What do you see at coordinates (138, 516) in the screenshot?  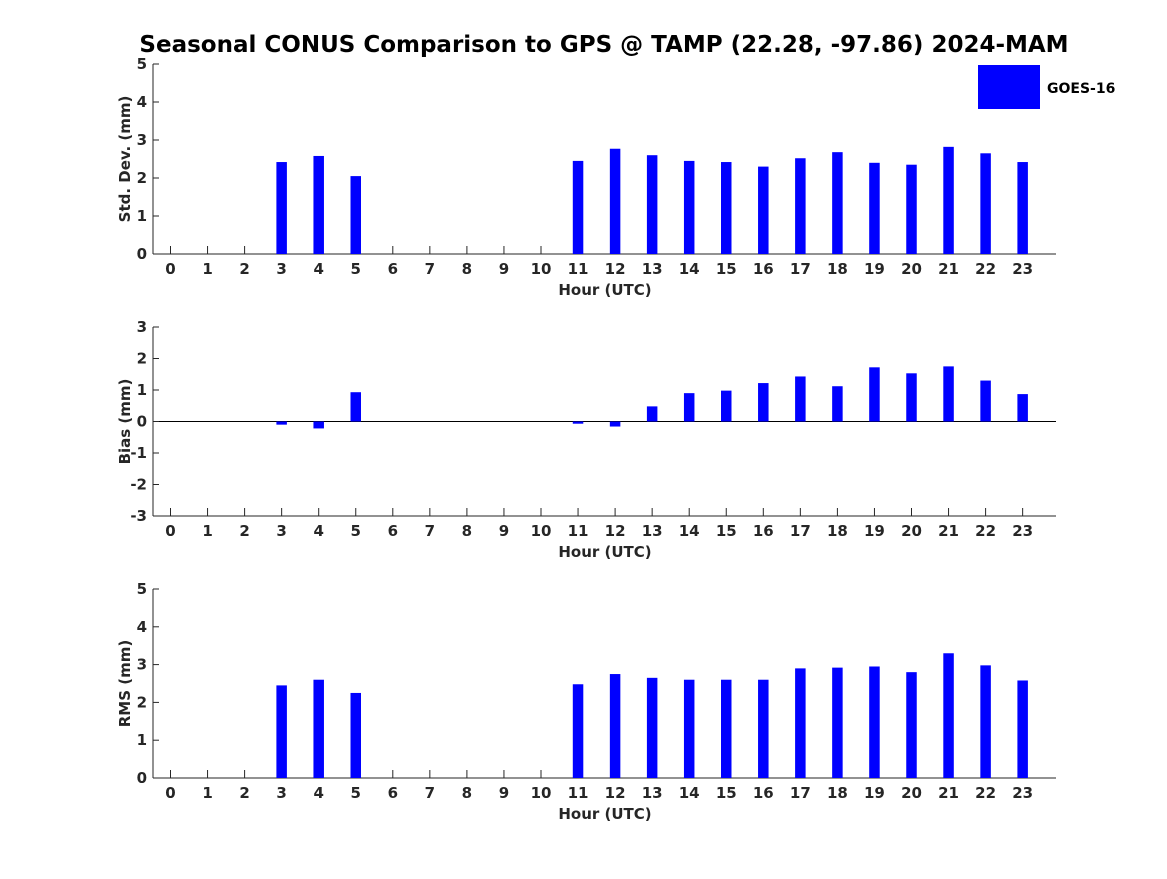 I see `y-tick-label: -3` at bounding box center [138, 516].